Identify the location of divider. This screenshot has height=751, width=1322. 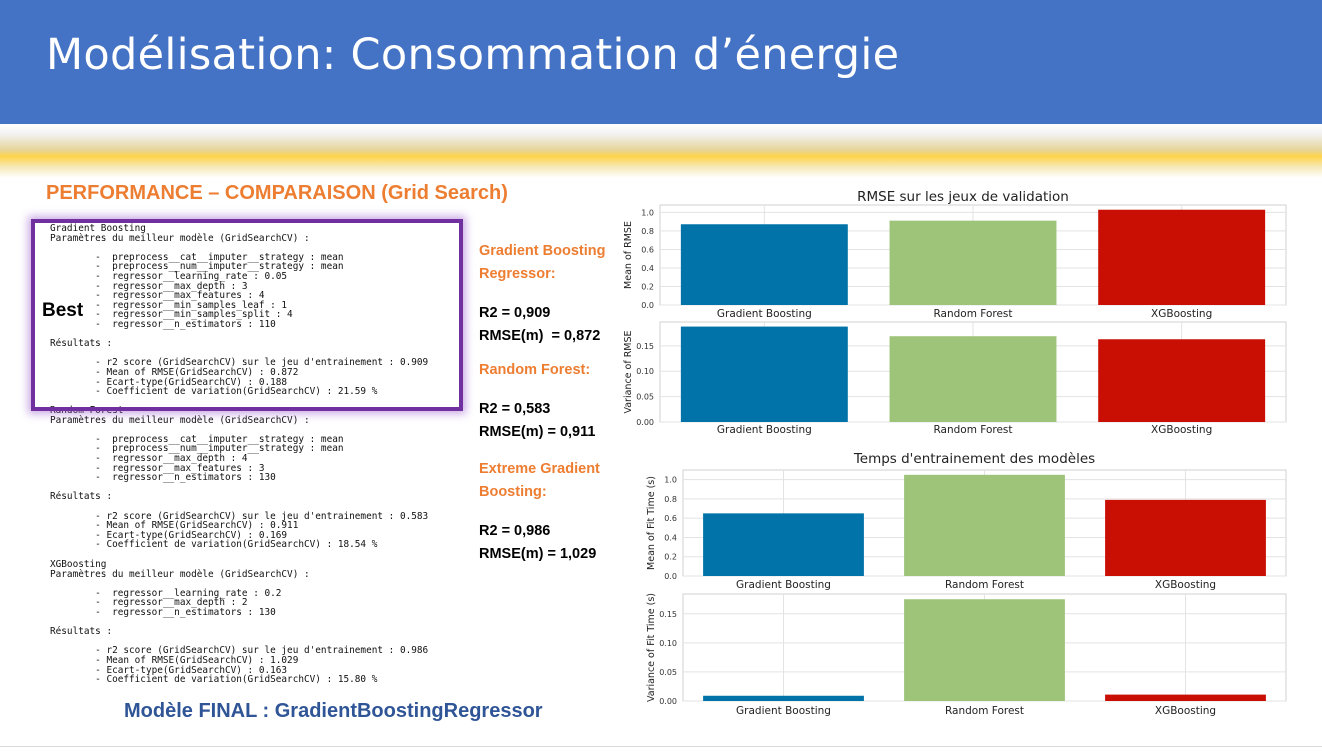
(661, 746).